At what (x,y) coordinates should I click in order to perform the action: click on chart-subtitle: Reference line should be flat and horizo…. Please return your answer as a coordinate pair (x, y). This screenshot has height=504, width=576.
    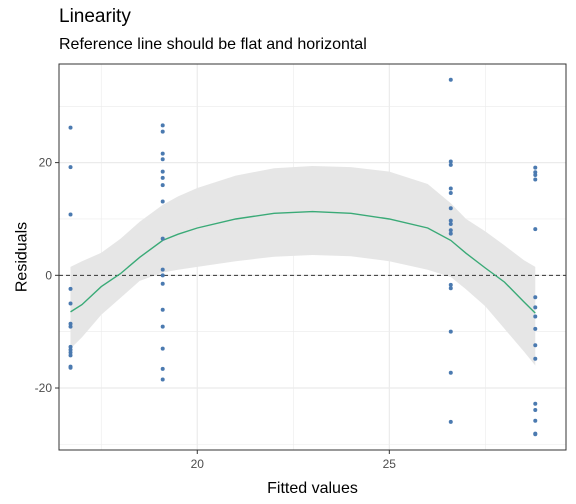
    Looking at the image, I should click on (213, 44).